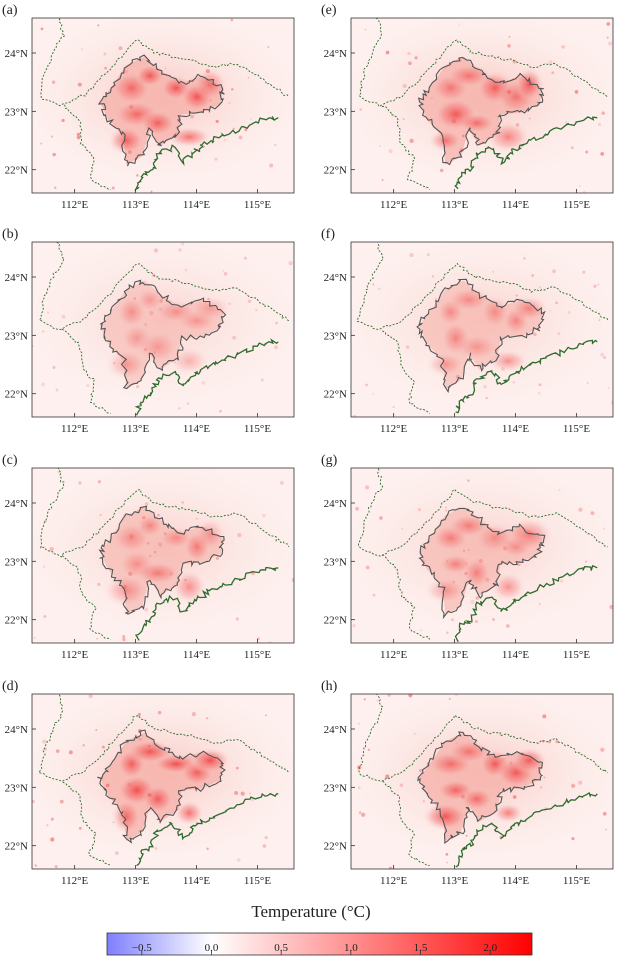 This screenshot has width=622, height=965. Describe the element at coordinates (86, 823) in the screenshot. I see `district-boundary` at that location.